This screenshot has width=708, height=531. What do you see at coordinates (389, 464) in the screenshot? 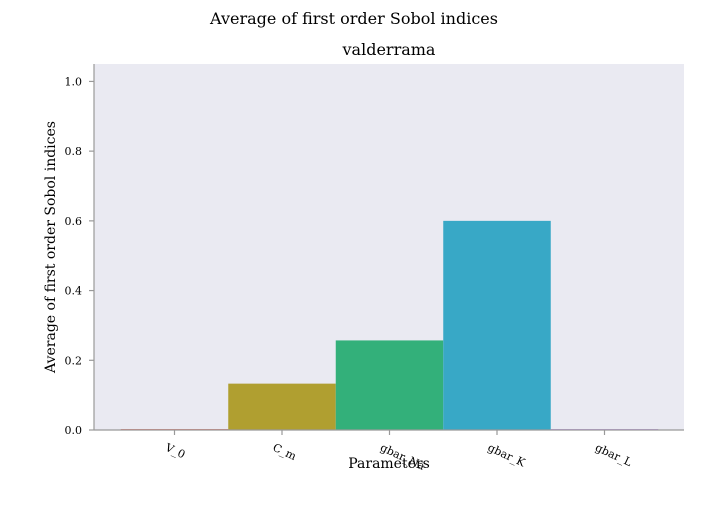
I see `x-axis-label: Parameters` at bounding box center [389, 464].